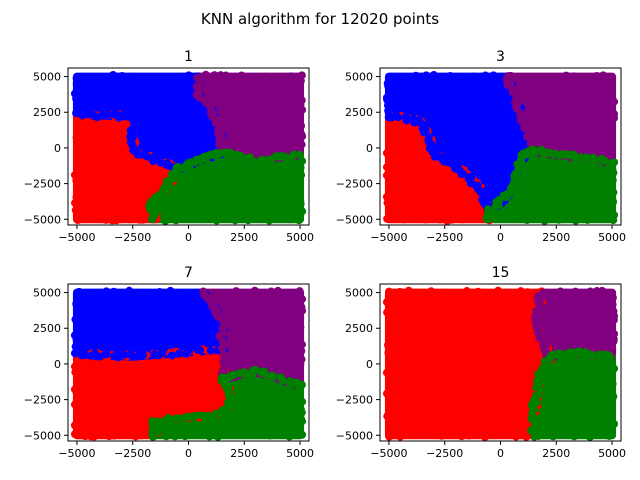 The width and height of the screenshot is (640, 480). Describe the element at coordinates (500, 453) in the screenshot. I see `x-tick-label: 0` at that location.